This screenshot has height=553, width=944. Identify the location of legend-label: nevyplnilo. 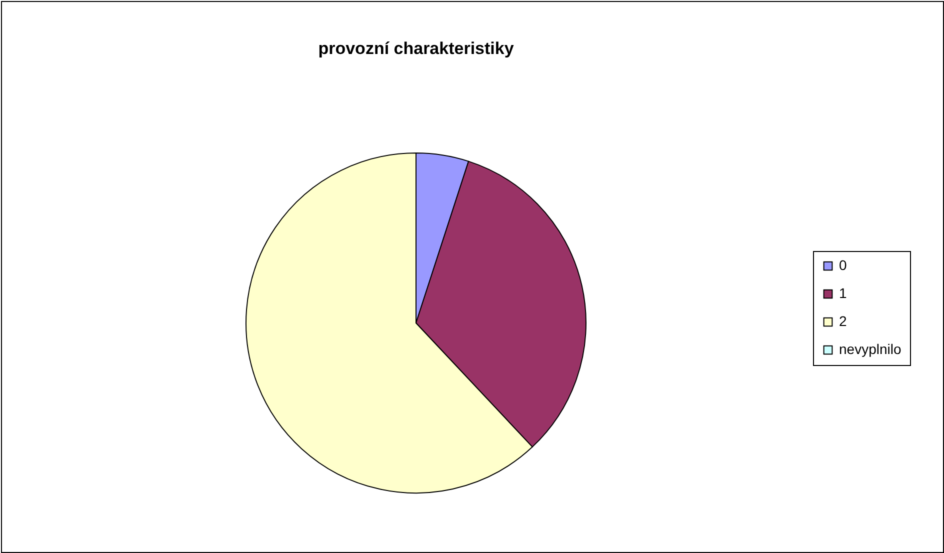
(870, 349).